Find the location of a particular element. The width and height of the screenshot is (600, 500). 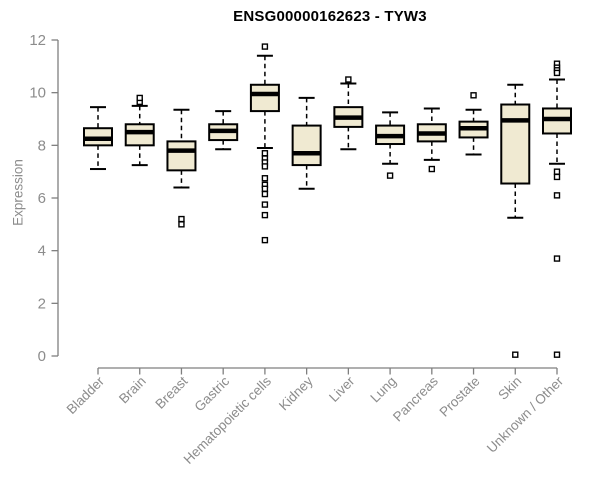

box-lung is located at coordinates (390, 145).